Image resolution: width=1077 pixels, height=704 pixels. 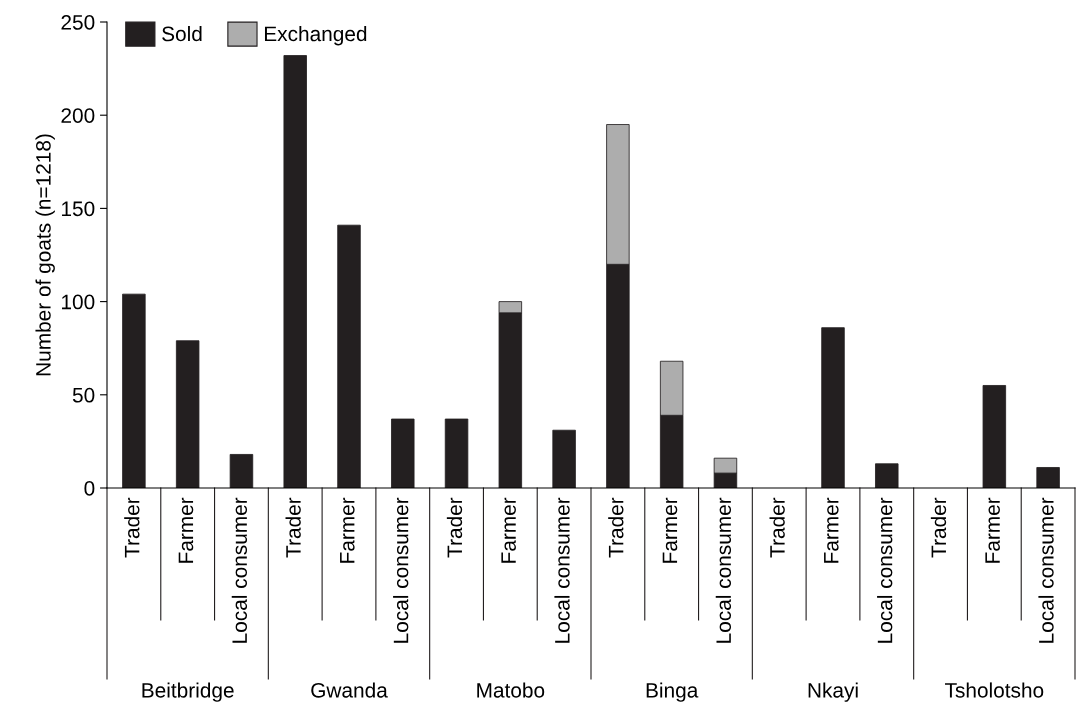 I want to click on y-tick-label: 200, so click(x=78, y=115).